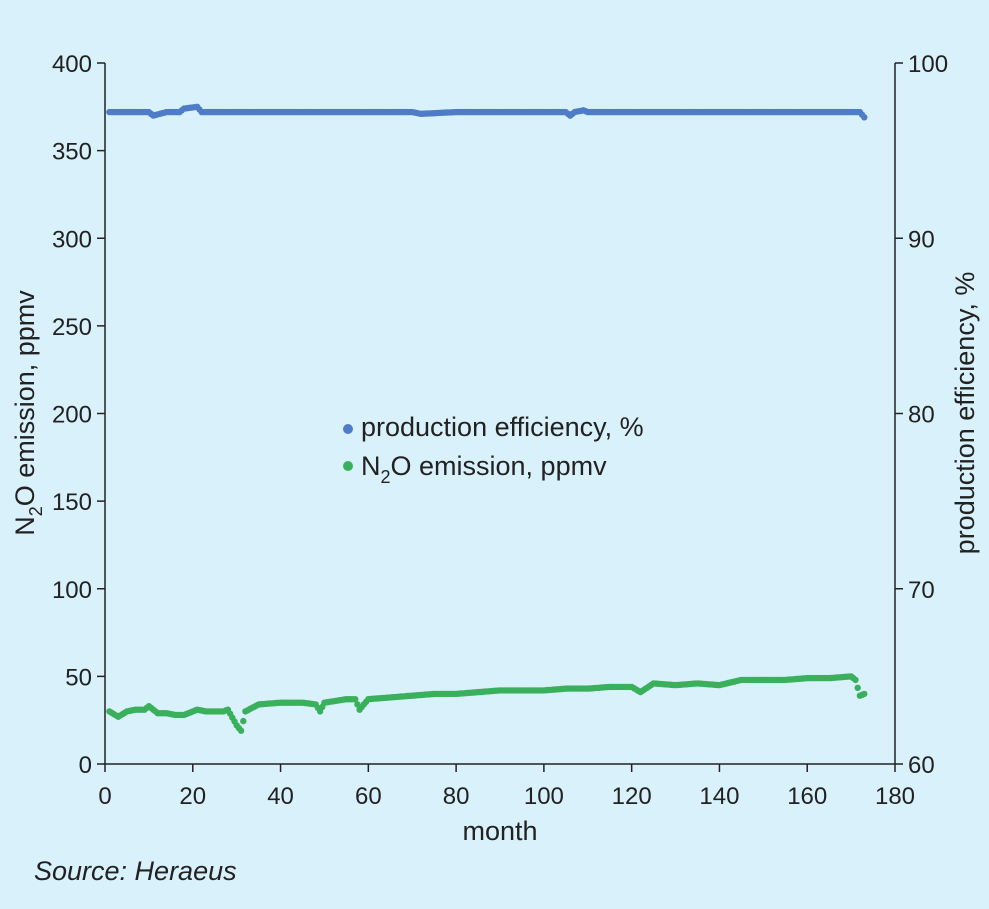 The width and height of the screenshot is (989, 909). What do you see at coordinates (484, 469) in the screenshot?
I see `legend-n2o-label: N2O emission, ppmv` at bounding box center [484, 469].